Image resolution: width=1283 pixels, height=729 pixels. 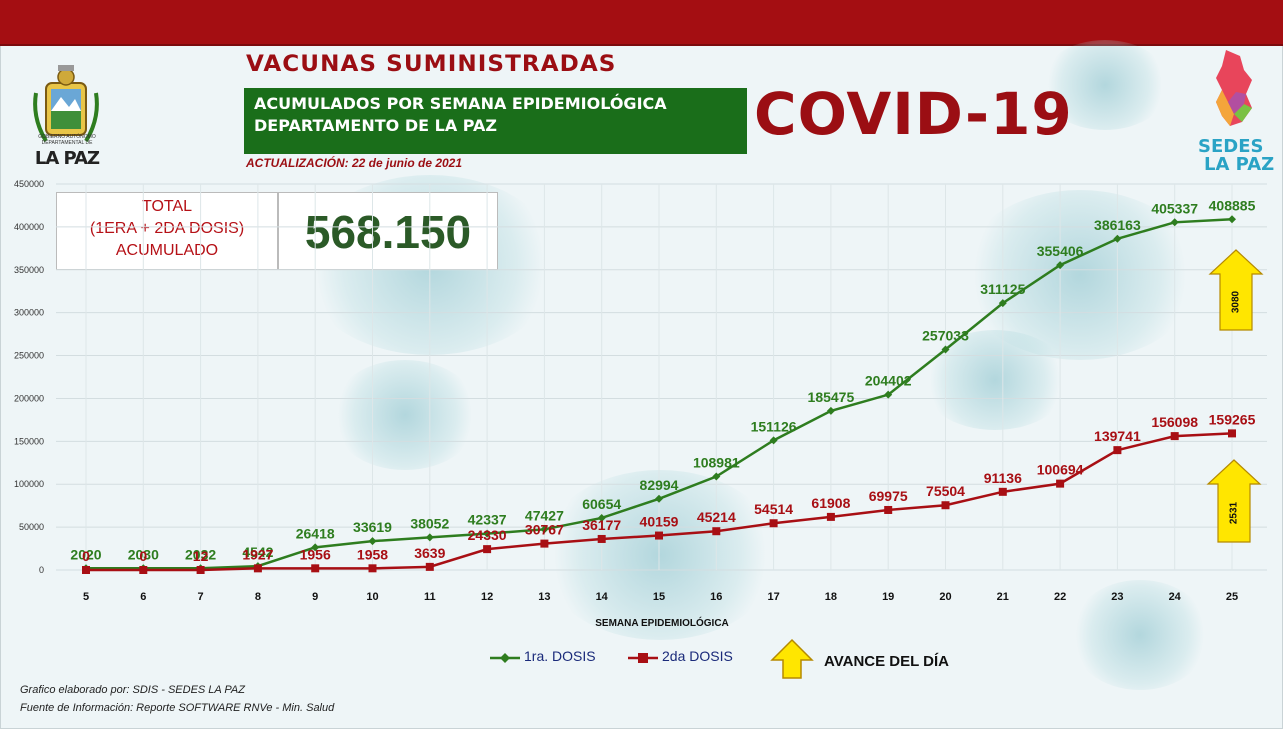 What do you see at coordinates (1117, 225) in the screenshot?
I see `data-label-first-dose: 386163` at bounding box center [1117, 225].